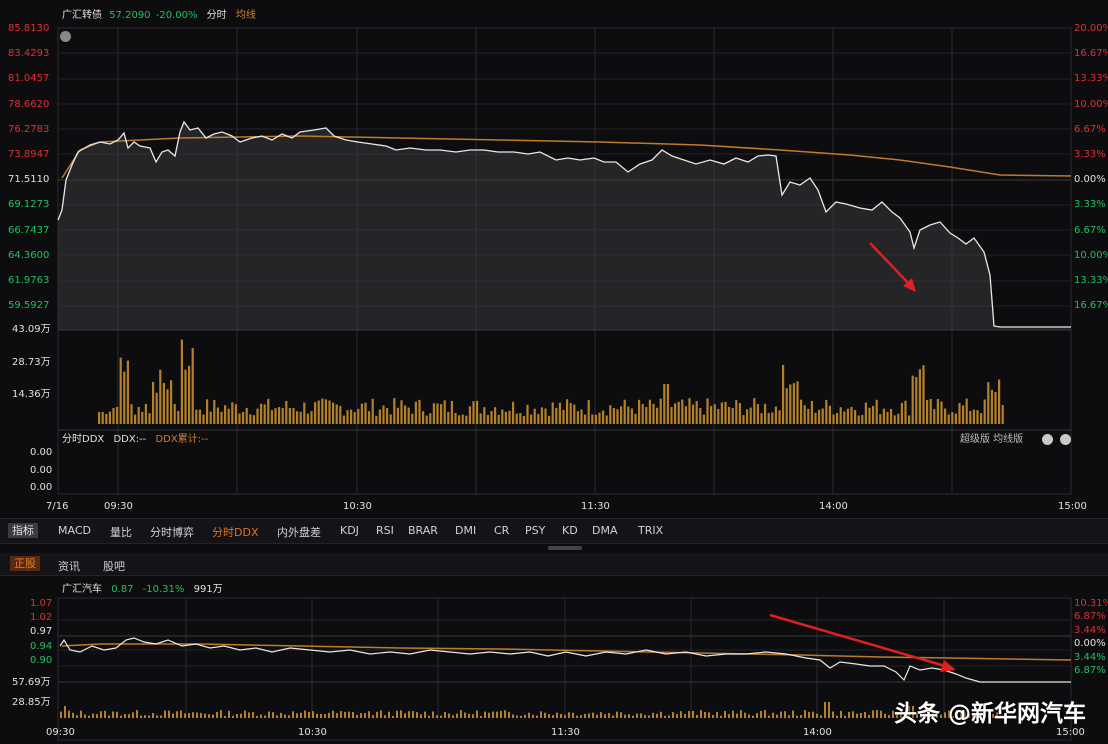 The image size is (1108, 744). What do you see at coordinates (74, 530) in the screenshot?
I see `tab-macd: MACD` at bounding box center [74, 530].